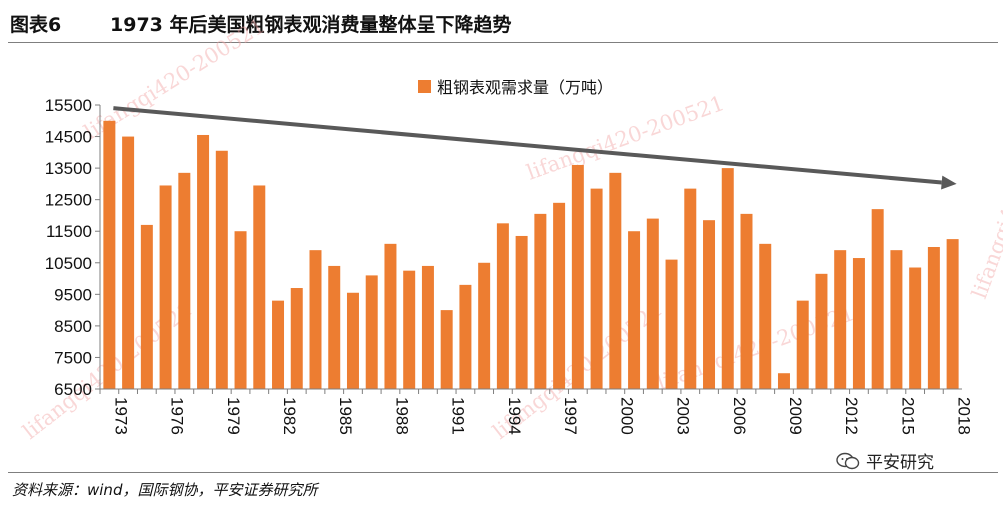 This screenshot has width=1003, height=505. I want to click on bar-1996, so click(540, 301).